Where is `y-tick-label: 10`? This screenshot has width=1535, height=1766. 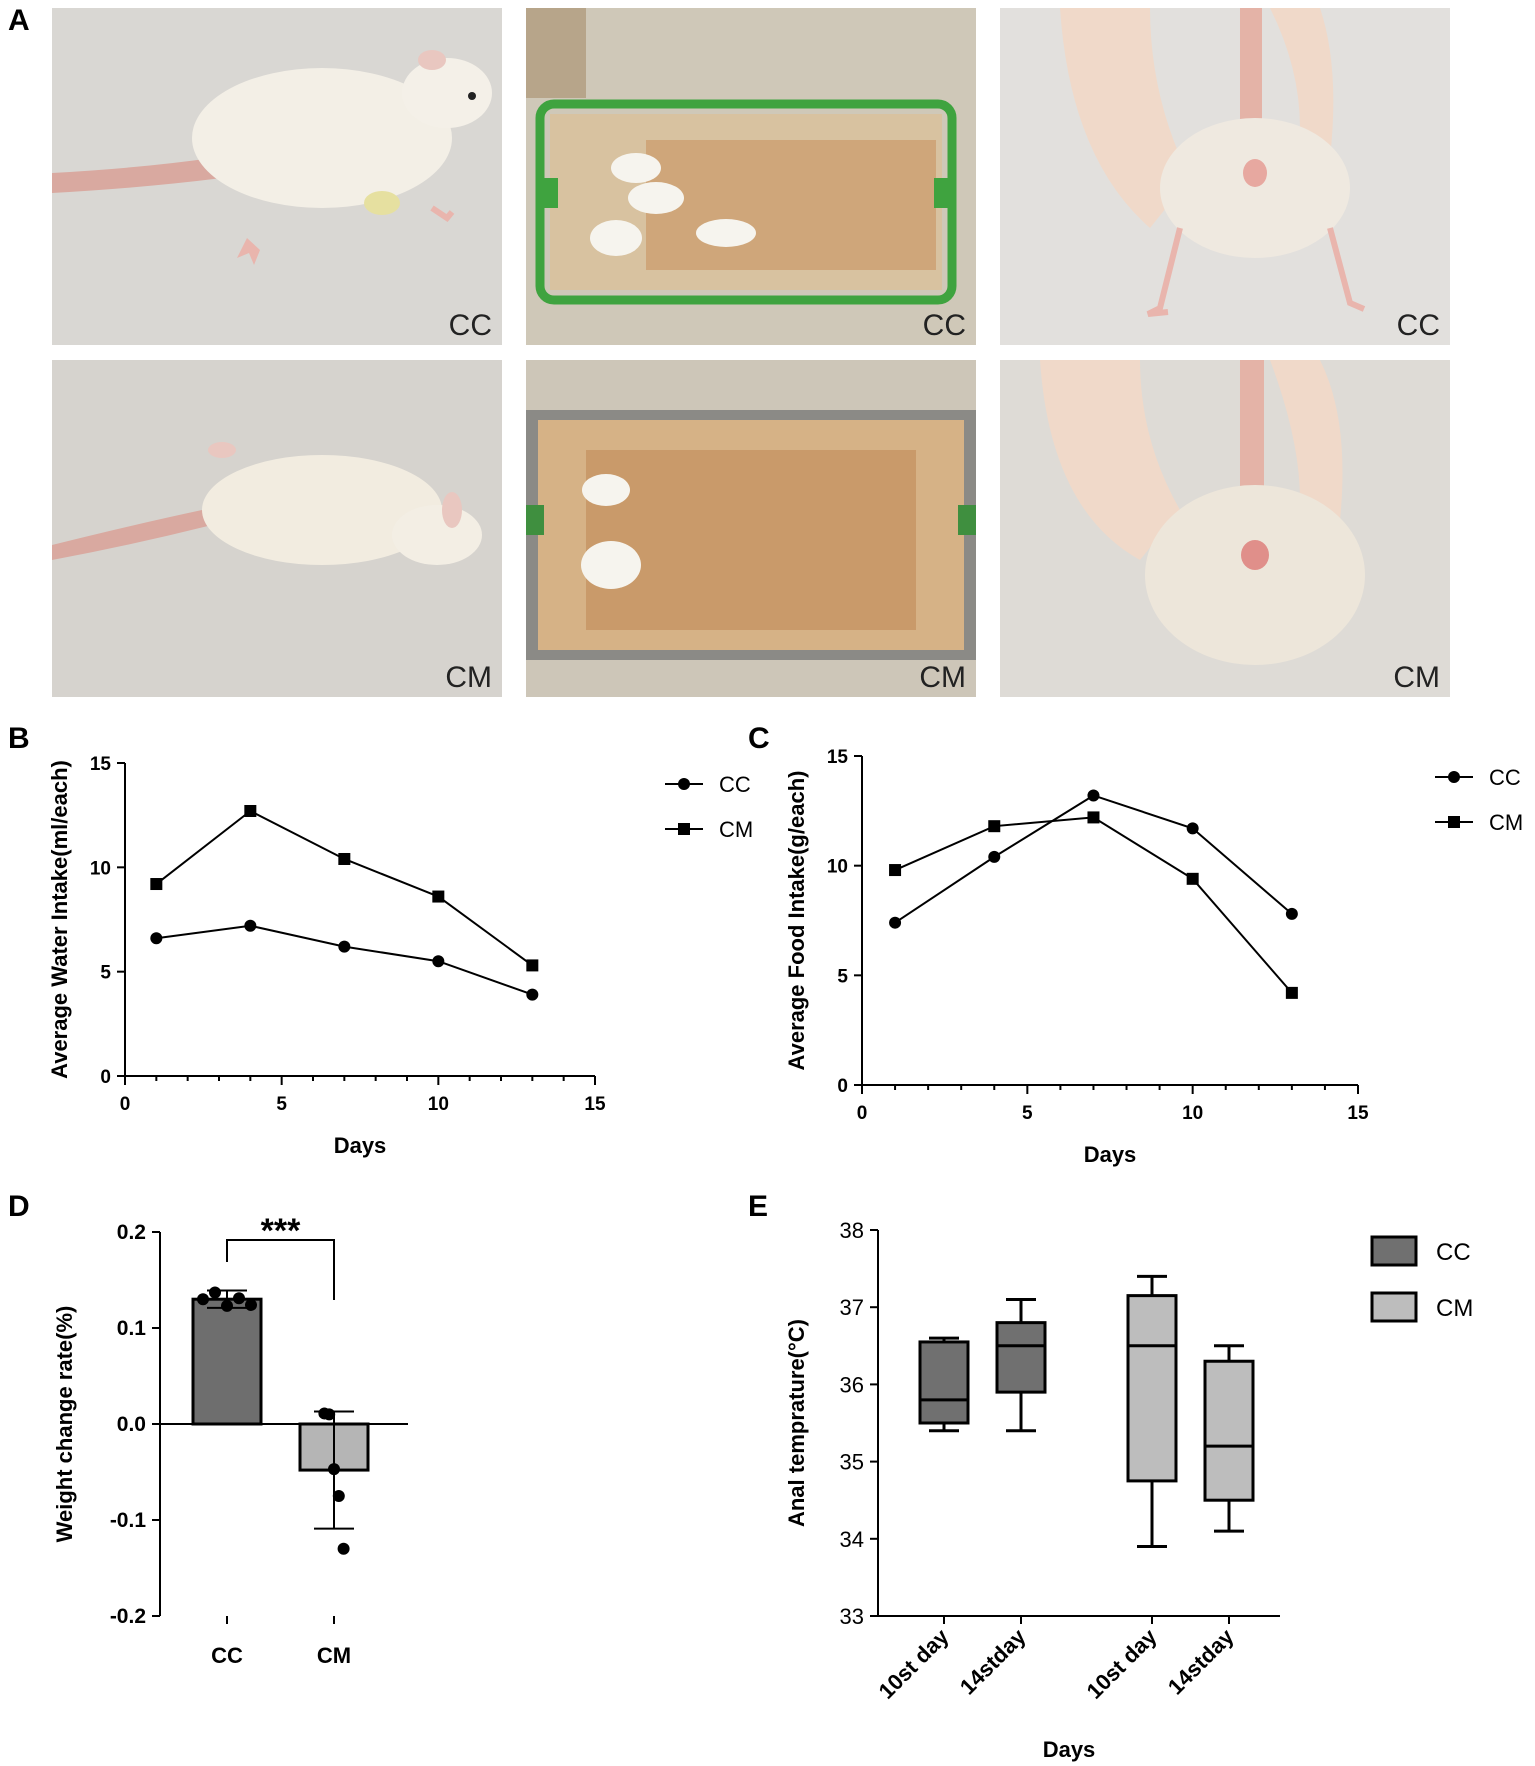
y-tick-label: 10 is located at coordinates (100, 868).